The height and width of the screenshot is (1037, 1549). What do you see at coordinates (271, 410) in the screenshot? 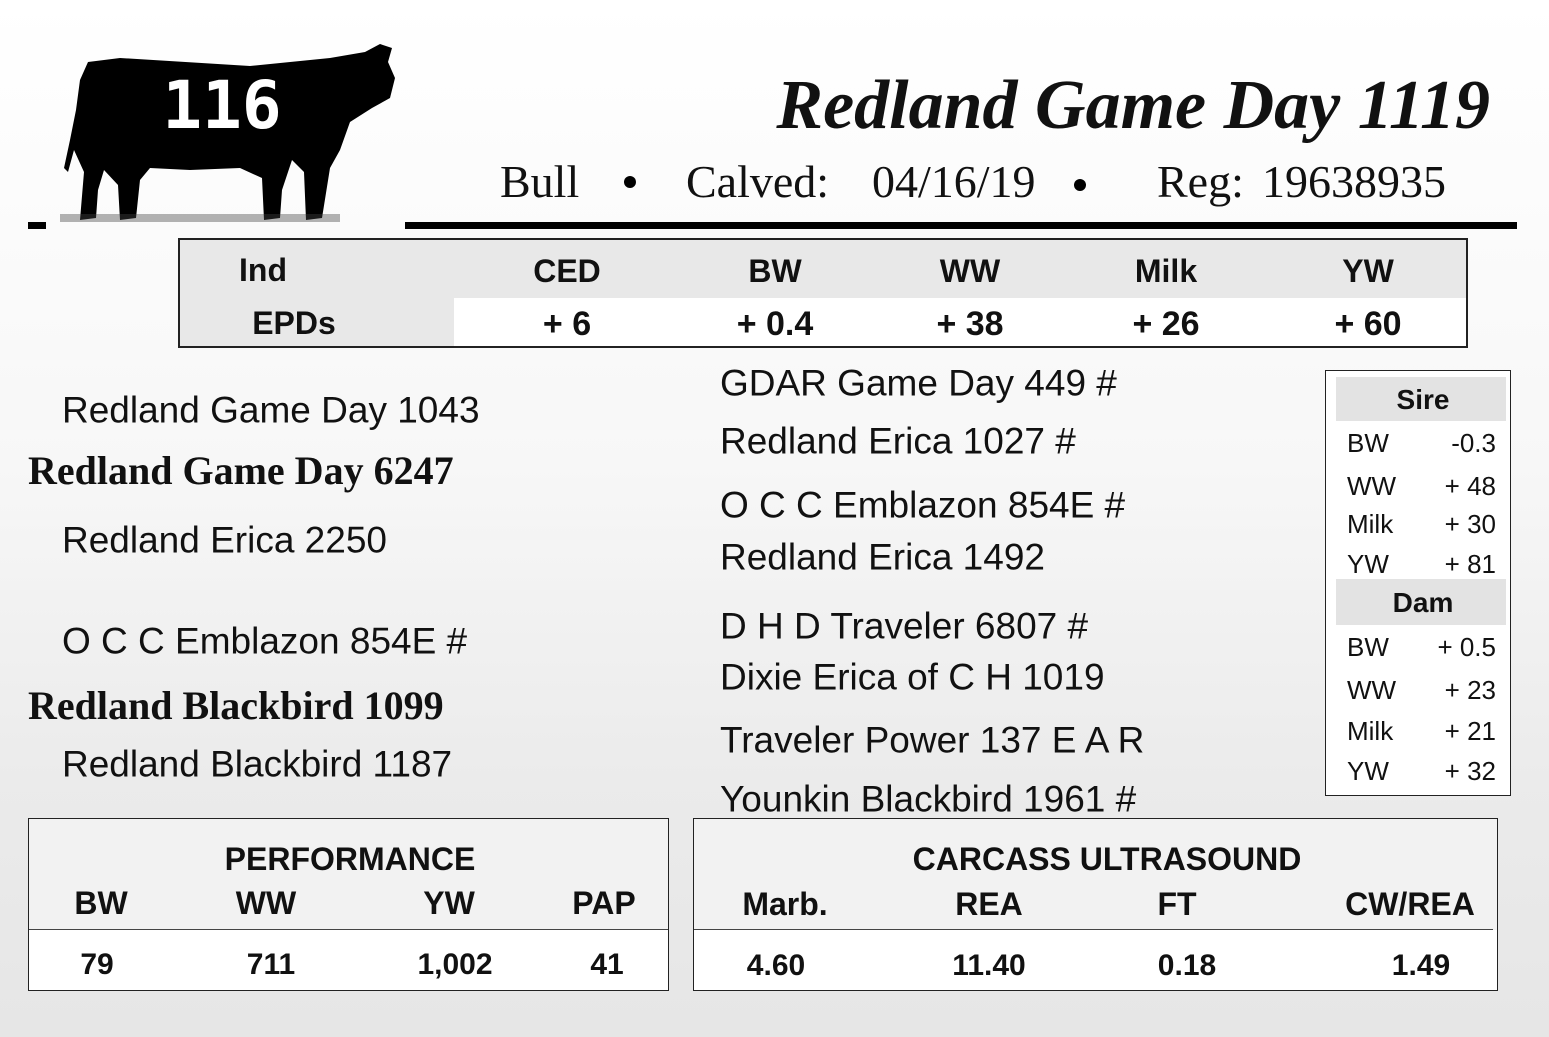
I see `grandparent-name: Redland Game Day 1043` at bounding box center [271, 410].